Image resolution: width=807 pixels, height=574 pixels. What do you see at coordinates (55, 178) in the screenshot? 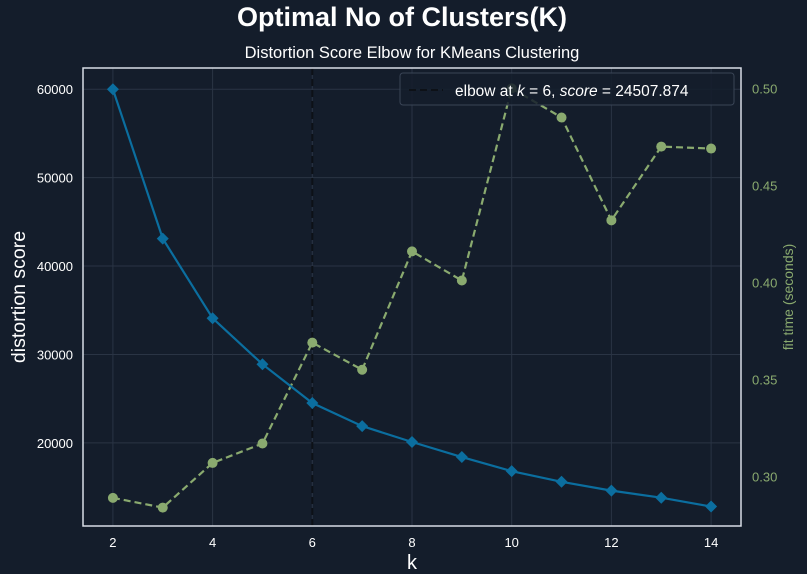
I see `y-tick-label: 50000` at bounding box center [55, 178].